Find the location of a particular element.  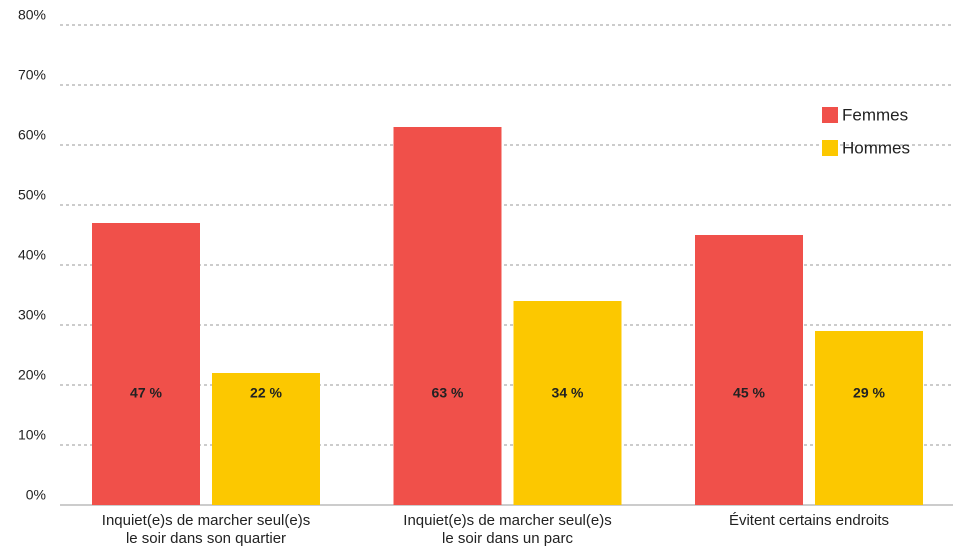

y-tick-label: 10% is located at coordinates (32, 435).